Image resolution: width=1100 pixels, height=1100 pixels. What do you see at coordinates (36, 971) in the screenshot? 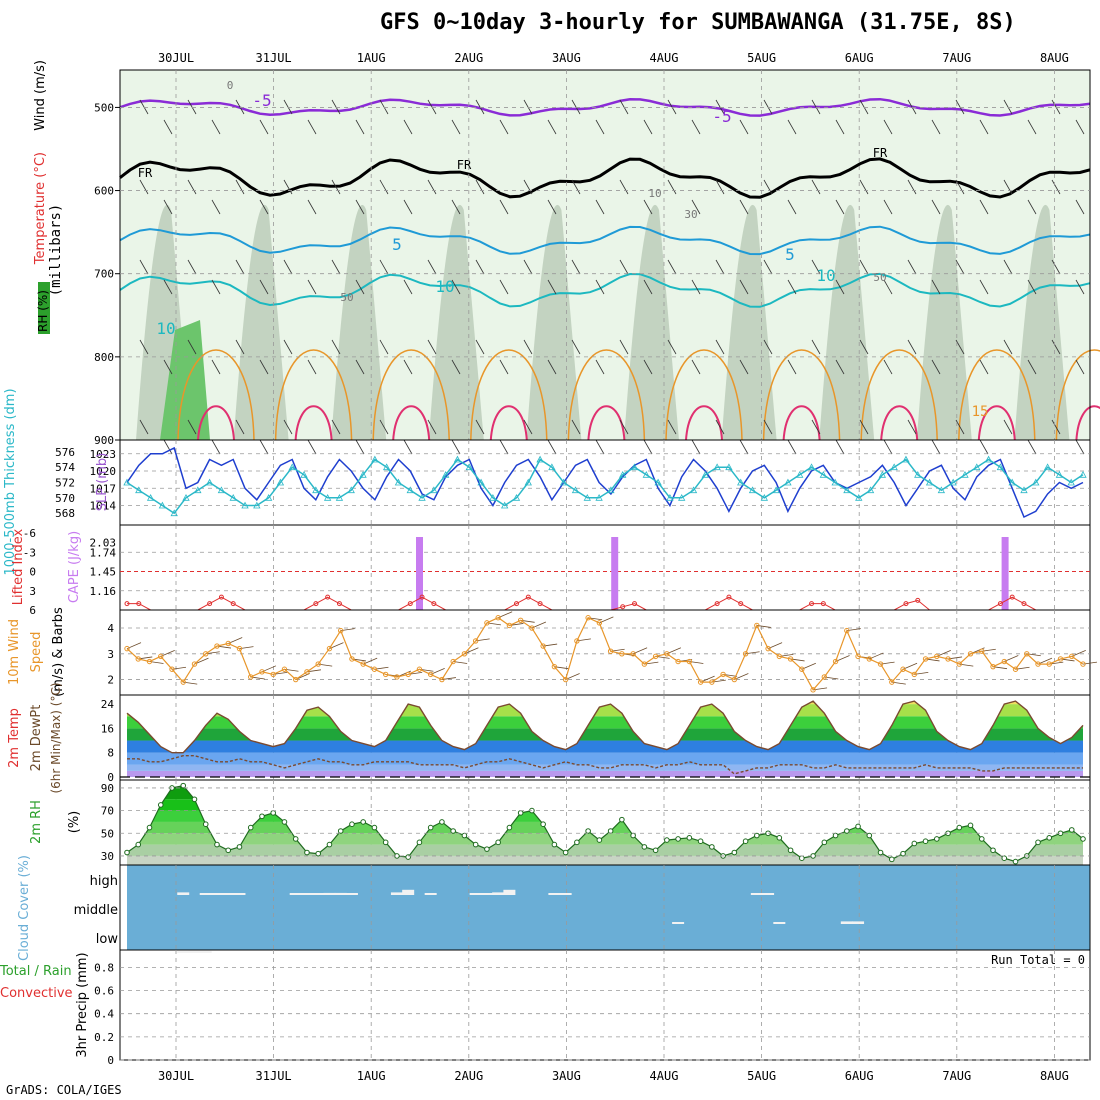
I see `total-rain-label: Total / Rain` at bounding box center [36, 971].